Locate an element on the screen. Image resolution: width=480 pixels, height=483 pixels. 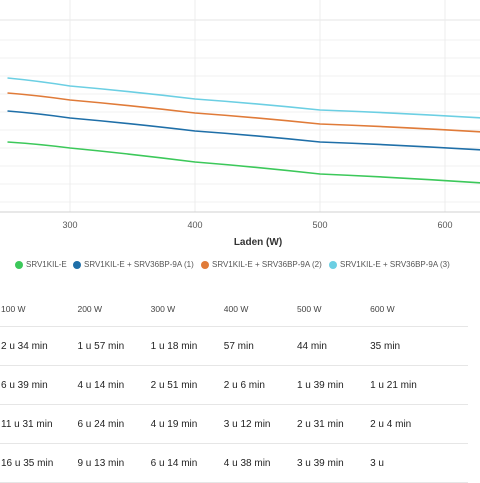
table-cell: 2 u 51 min is located at coordinates (174, 385).